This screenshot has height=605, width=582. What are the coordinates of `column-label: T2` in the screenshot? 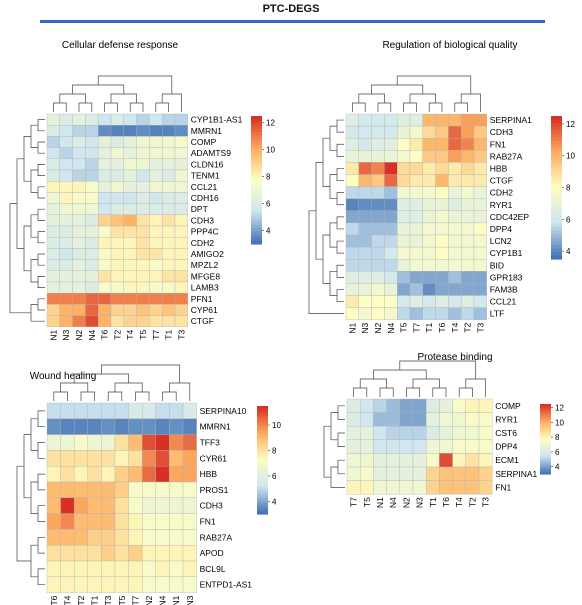 It's located at (472, 502).